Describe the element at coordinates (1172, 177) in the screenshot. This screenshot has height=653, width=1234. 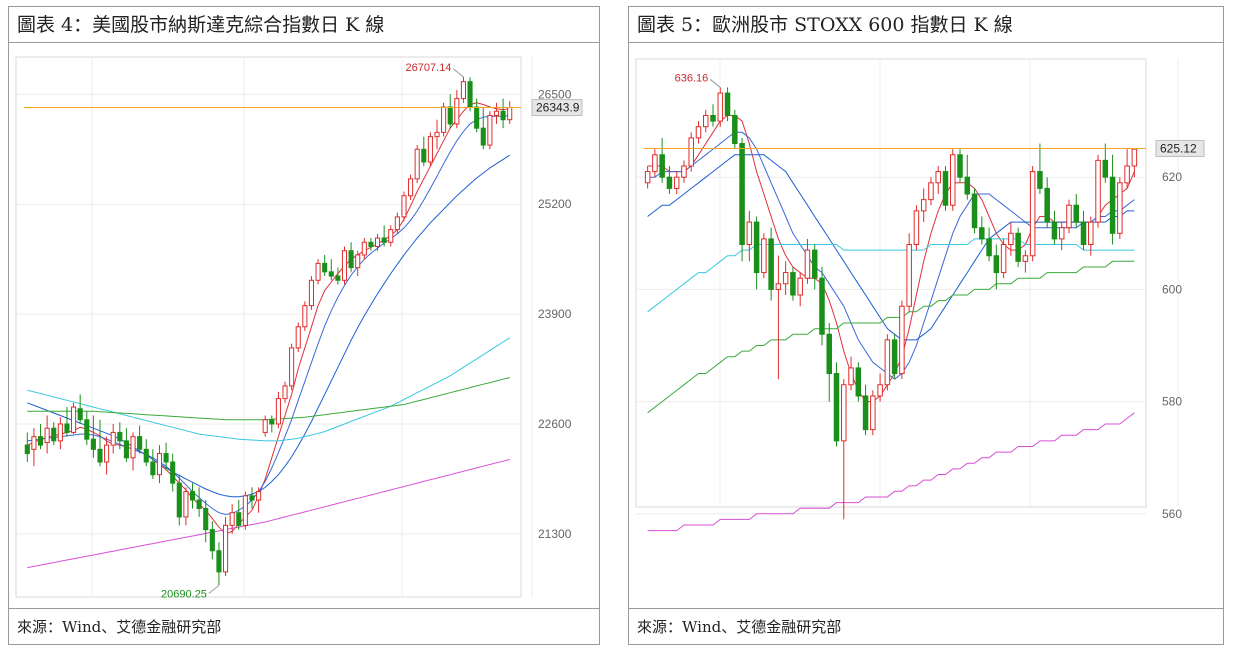
I see `stoxx-y-tick-label: 620` at that location.